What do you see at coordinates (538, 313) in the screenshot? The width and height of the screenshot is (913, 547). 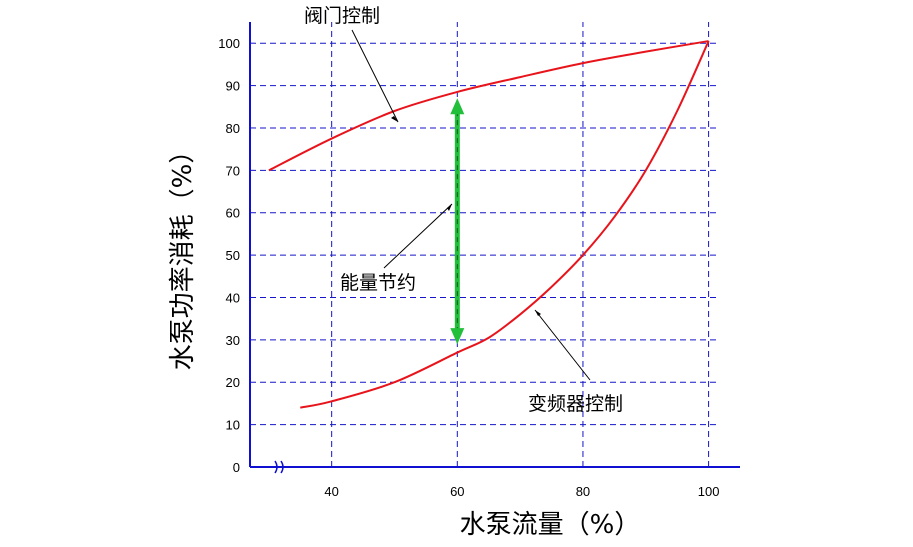 I see `leader-vfd-arrowhead` at bounding box center [538, 313].